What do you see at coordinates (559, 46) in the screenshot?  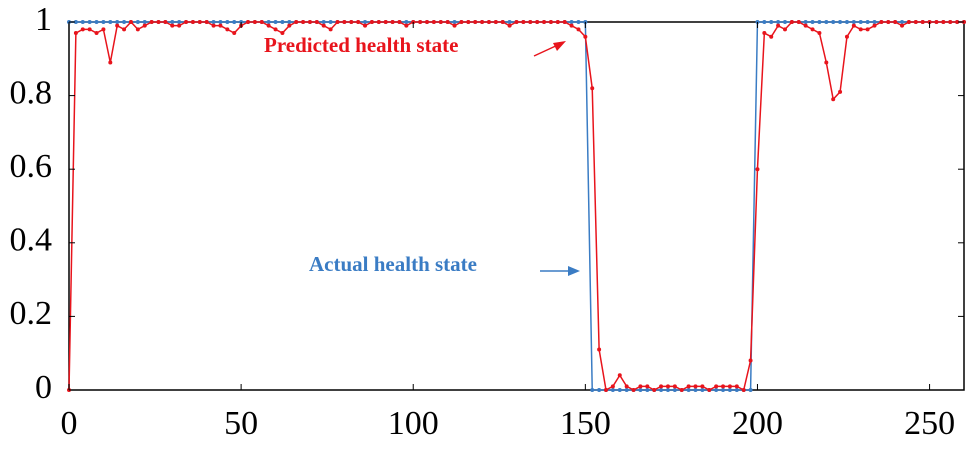 I see `annotation-arrowhead` at bounding box center [559, 46].